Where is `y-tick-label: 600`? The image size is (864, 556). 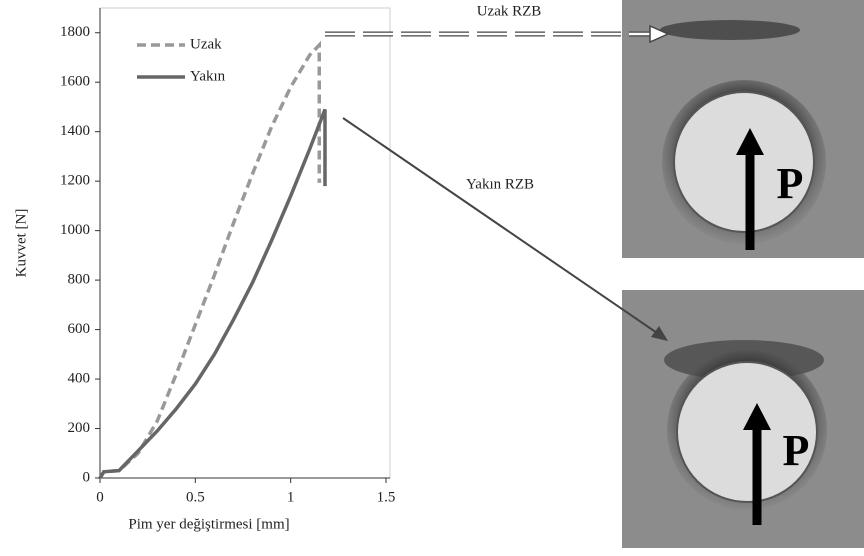
y-tick-label: 600 is located at coordinates (79, 329).